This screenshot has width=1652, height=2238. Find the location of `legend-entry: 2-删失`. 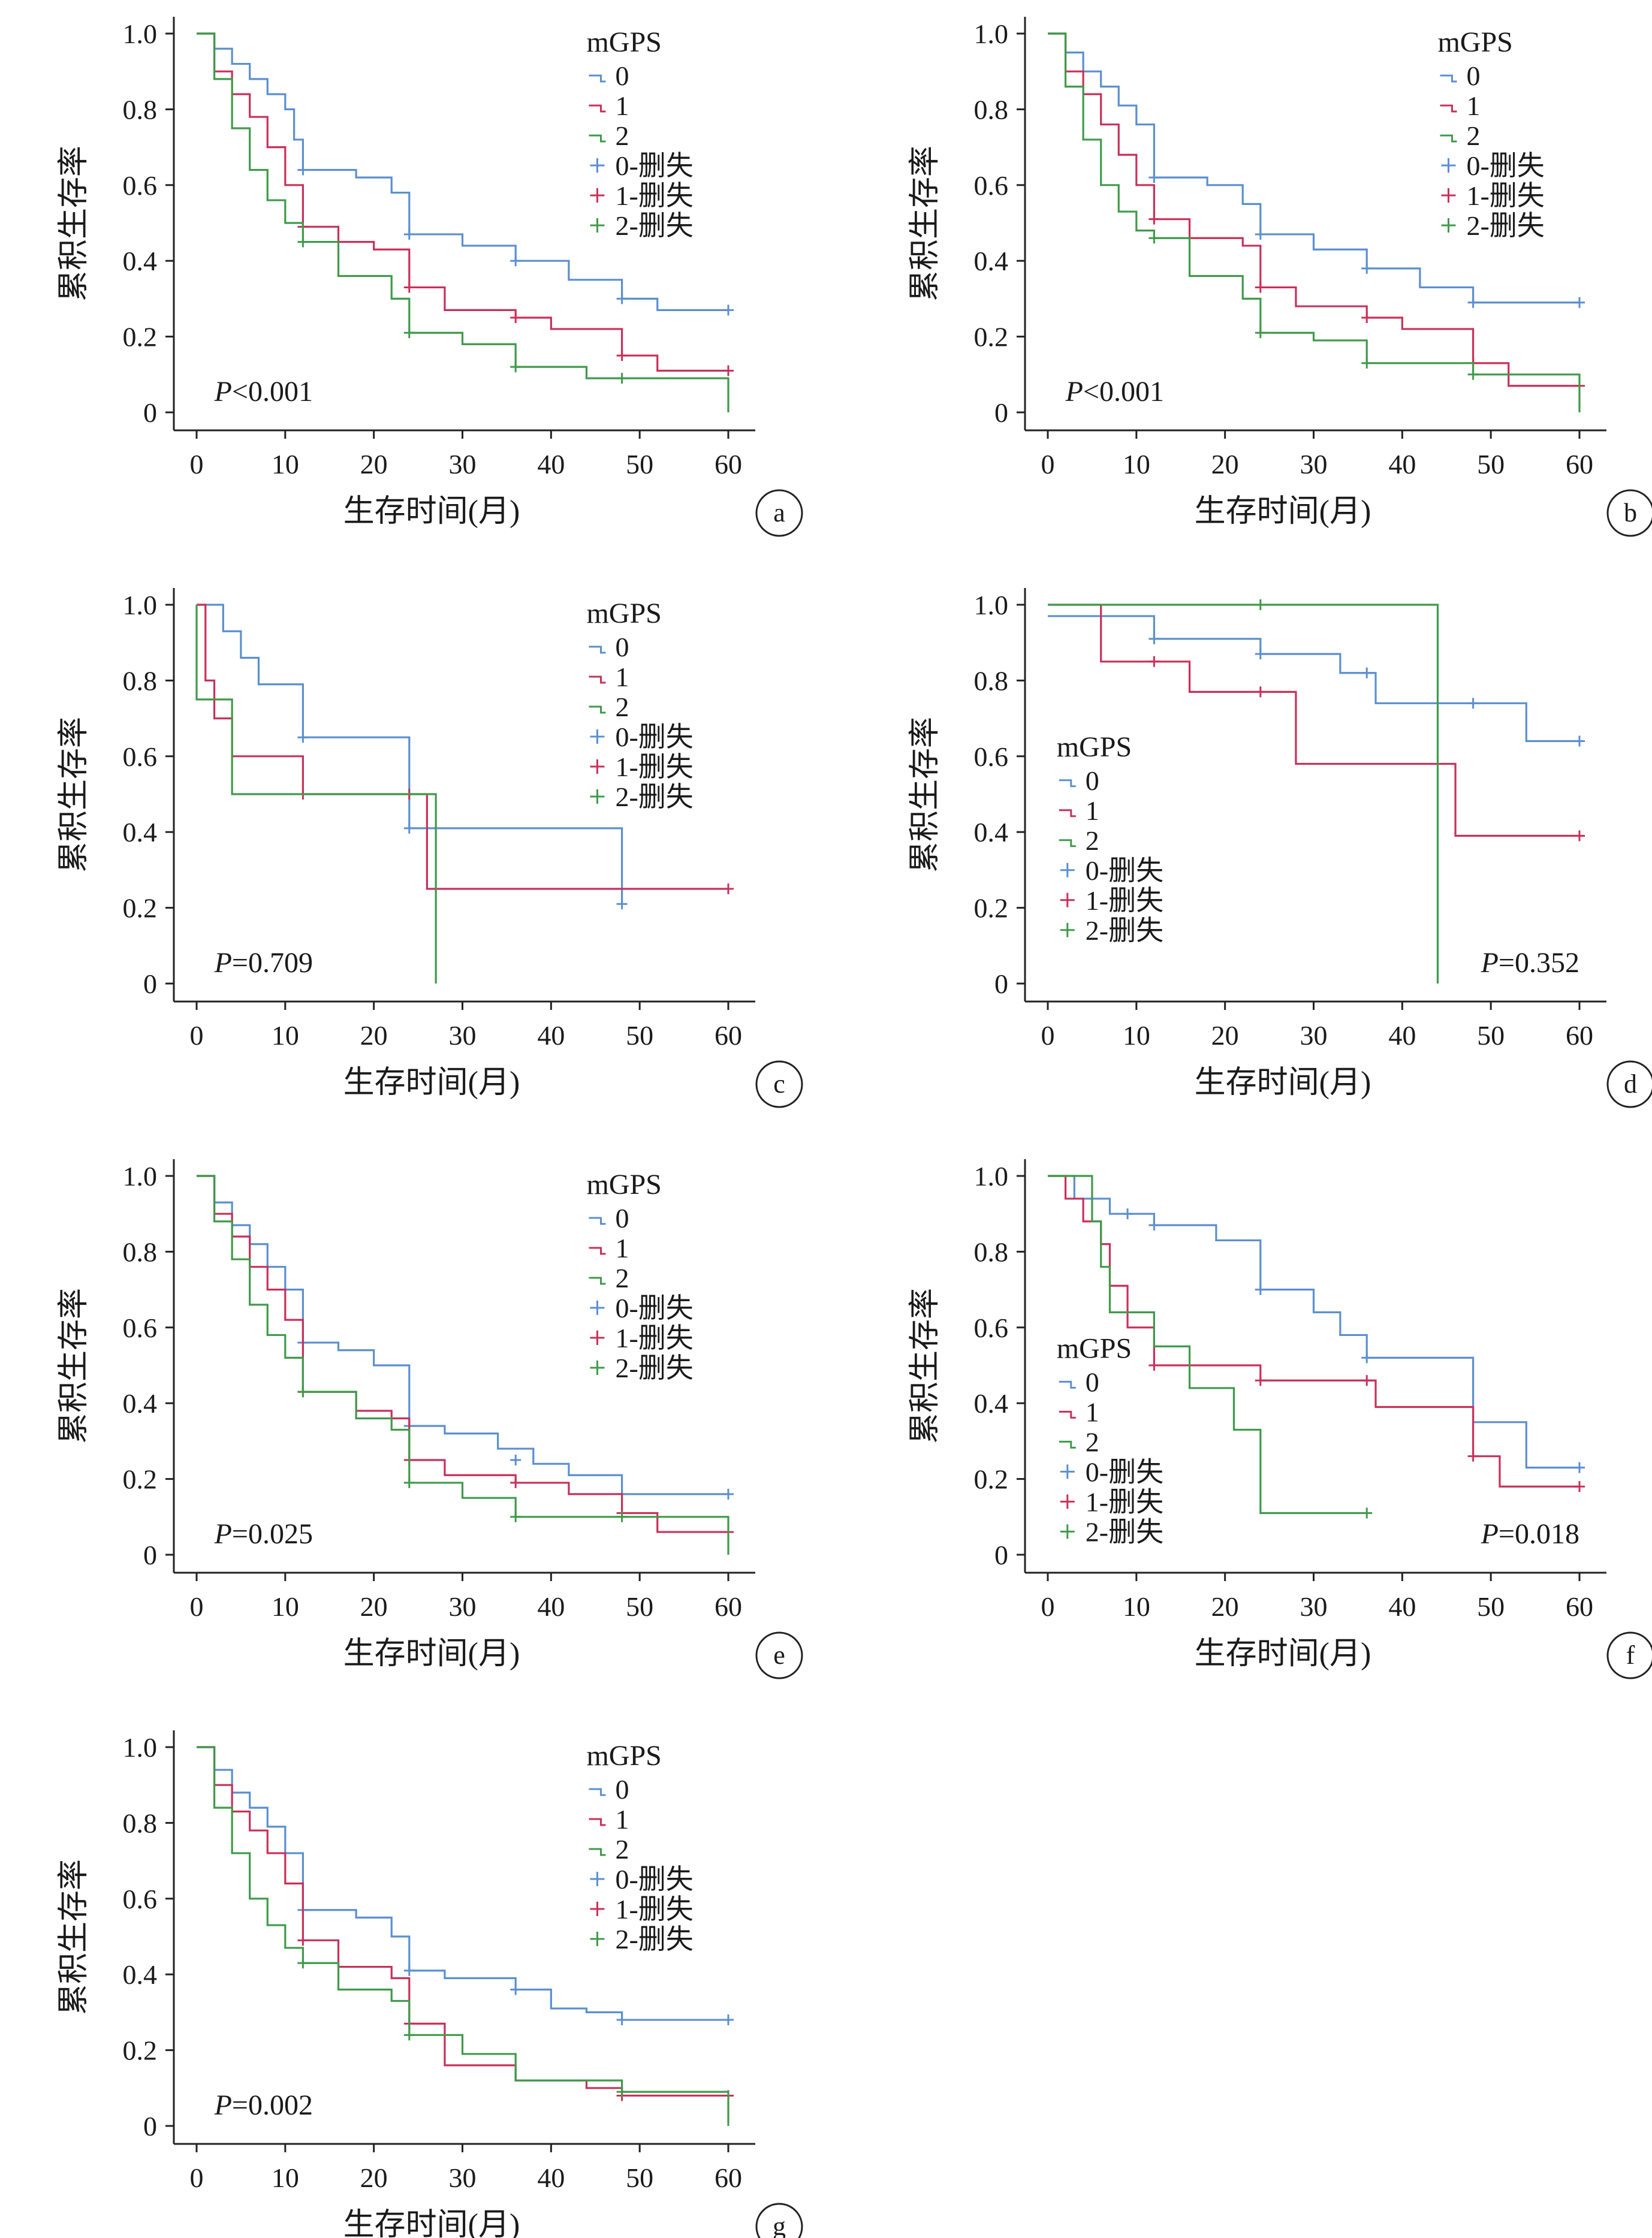

legend-entry: 2-删失 is located at coordinates (654, 1940).